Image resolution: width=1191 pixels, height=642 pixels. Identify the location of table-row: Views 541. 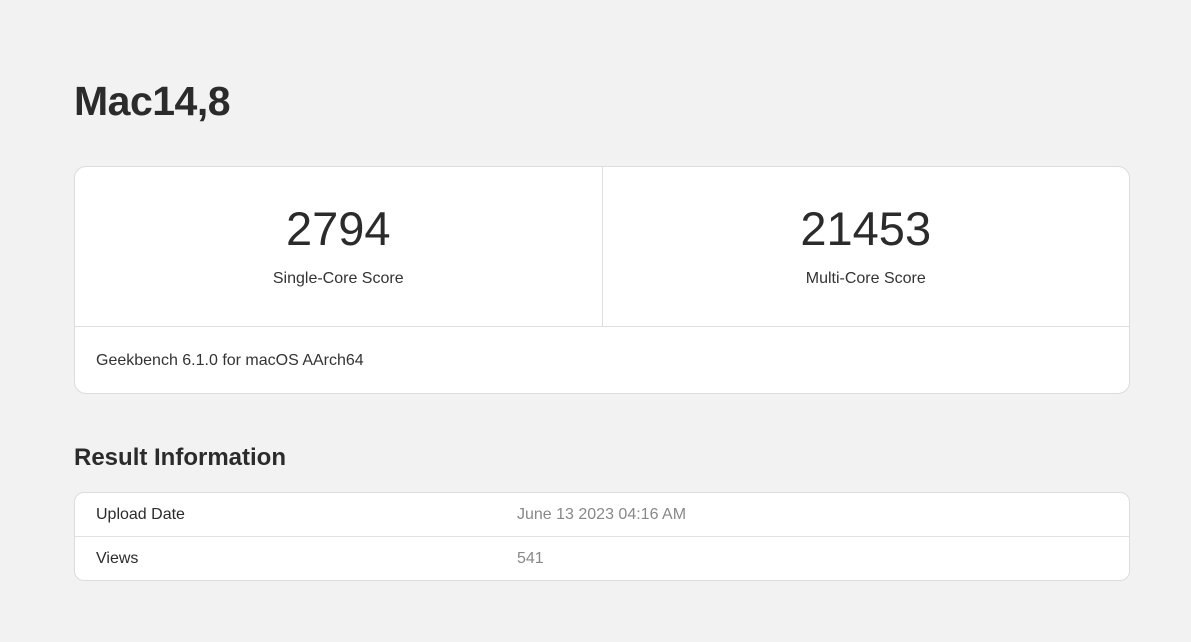
(602, 558).